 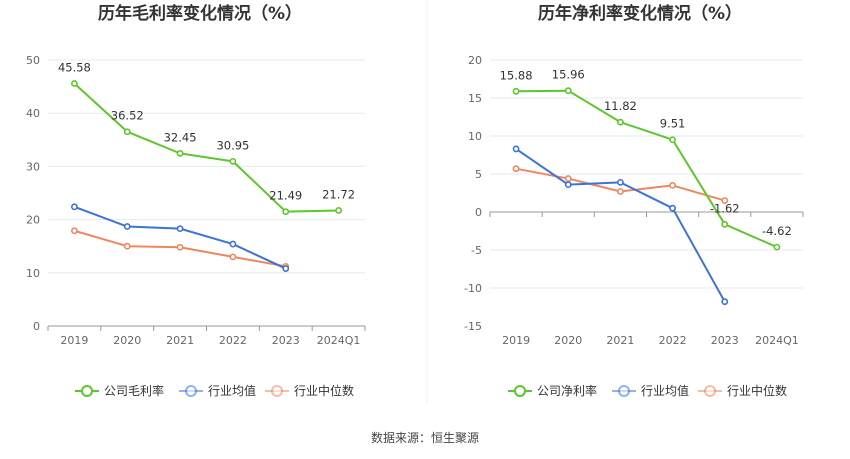 I want to click on data-label: -1.62, so click(x=725, y=208).